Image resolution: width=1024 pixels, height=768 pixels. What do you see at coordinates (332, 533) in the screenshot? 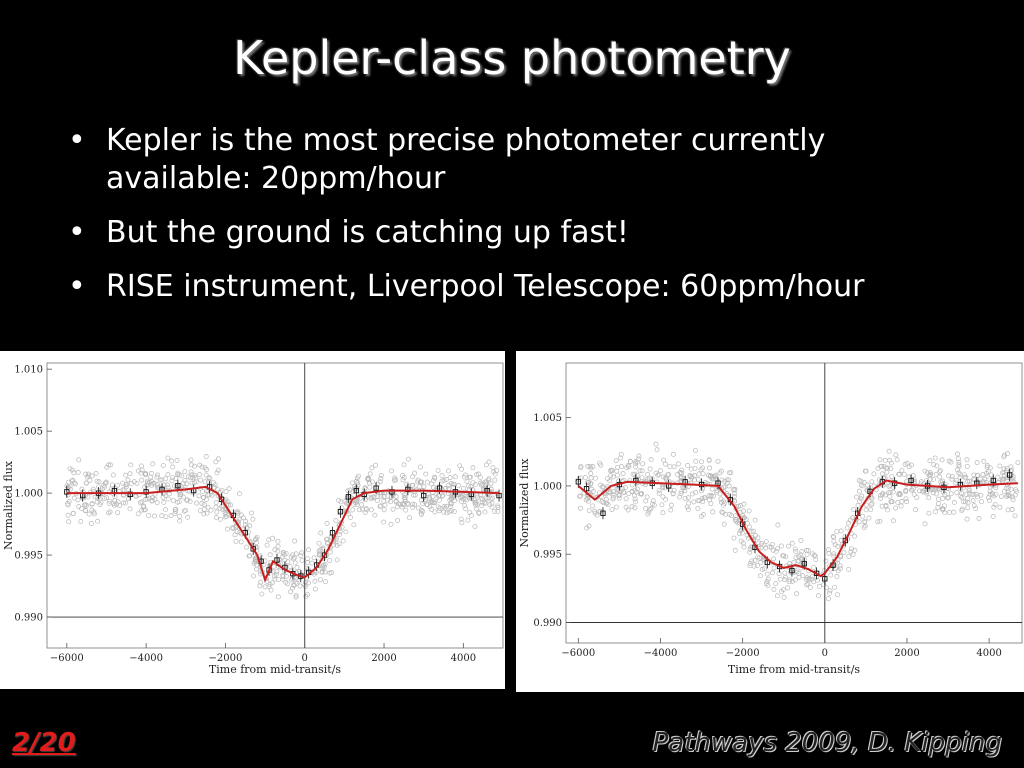
I see `binned-point` at bounding box center [332, 533].